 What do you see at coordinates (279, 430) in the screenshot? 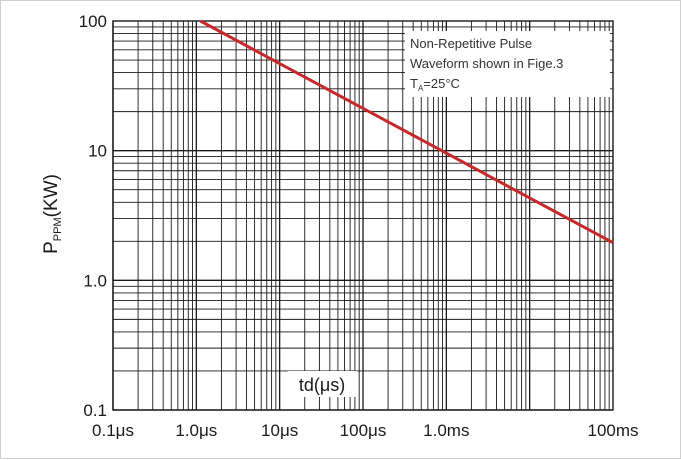
I see `x-tick-label: 10μs` at bounding box center [279, 430].